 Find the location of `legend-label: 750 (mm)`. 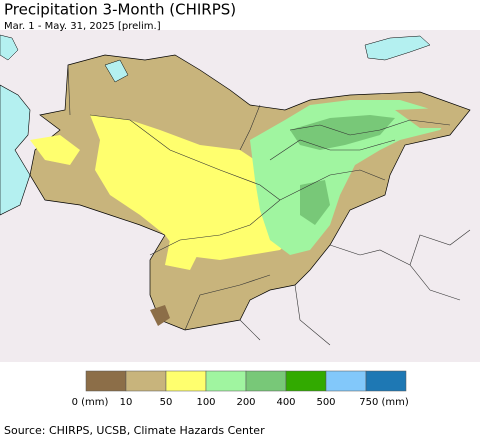

legend-label: 750 (mm) is located at coordinates (384, 402).